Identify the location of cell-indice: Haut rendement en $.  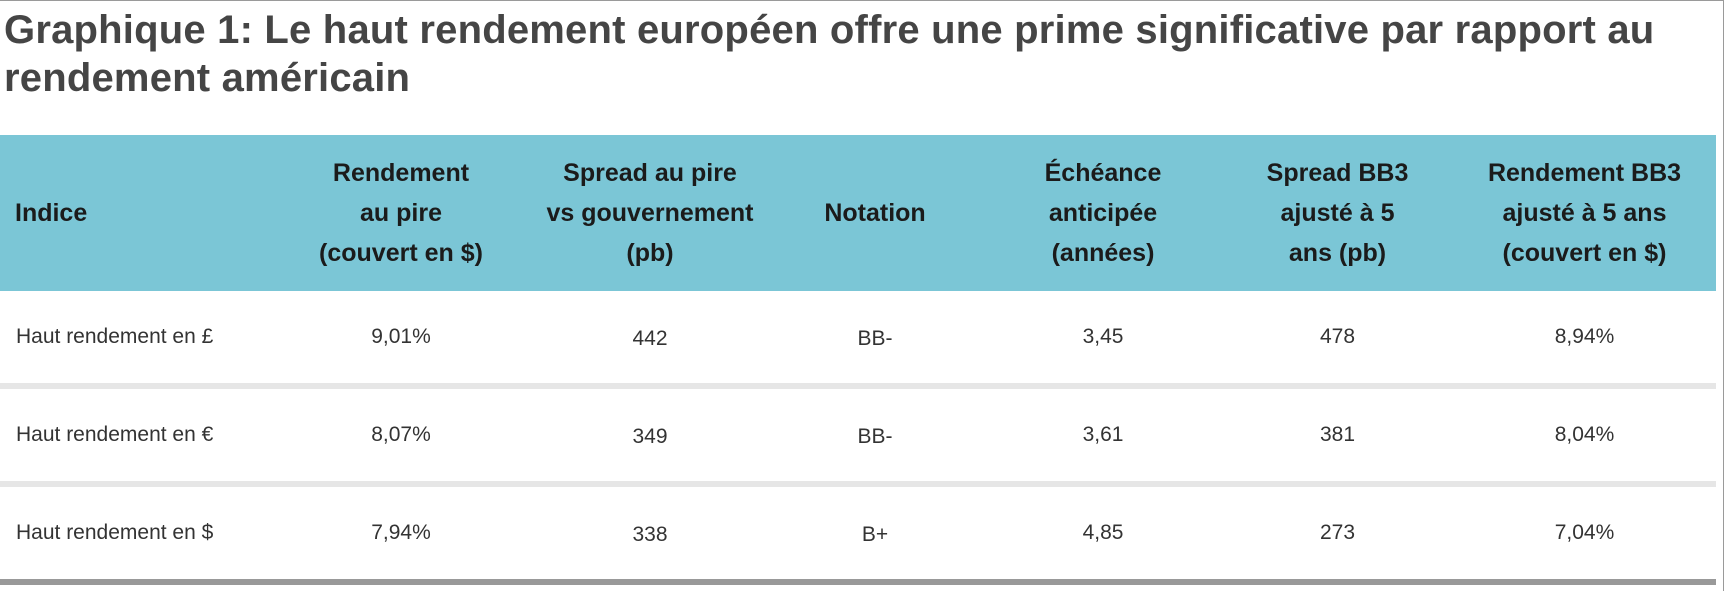
(134, 534).